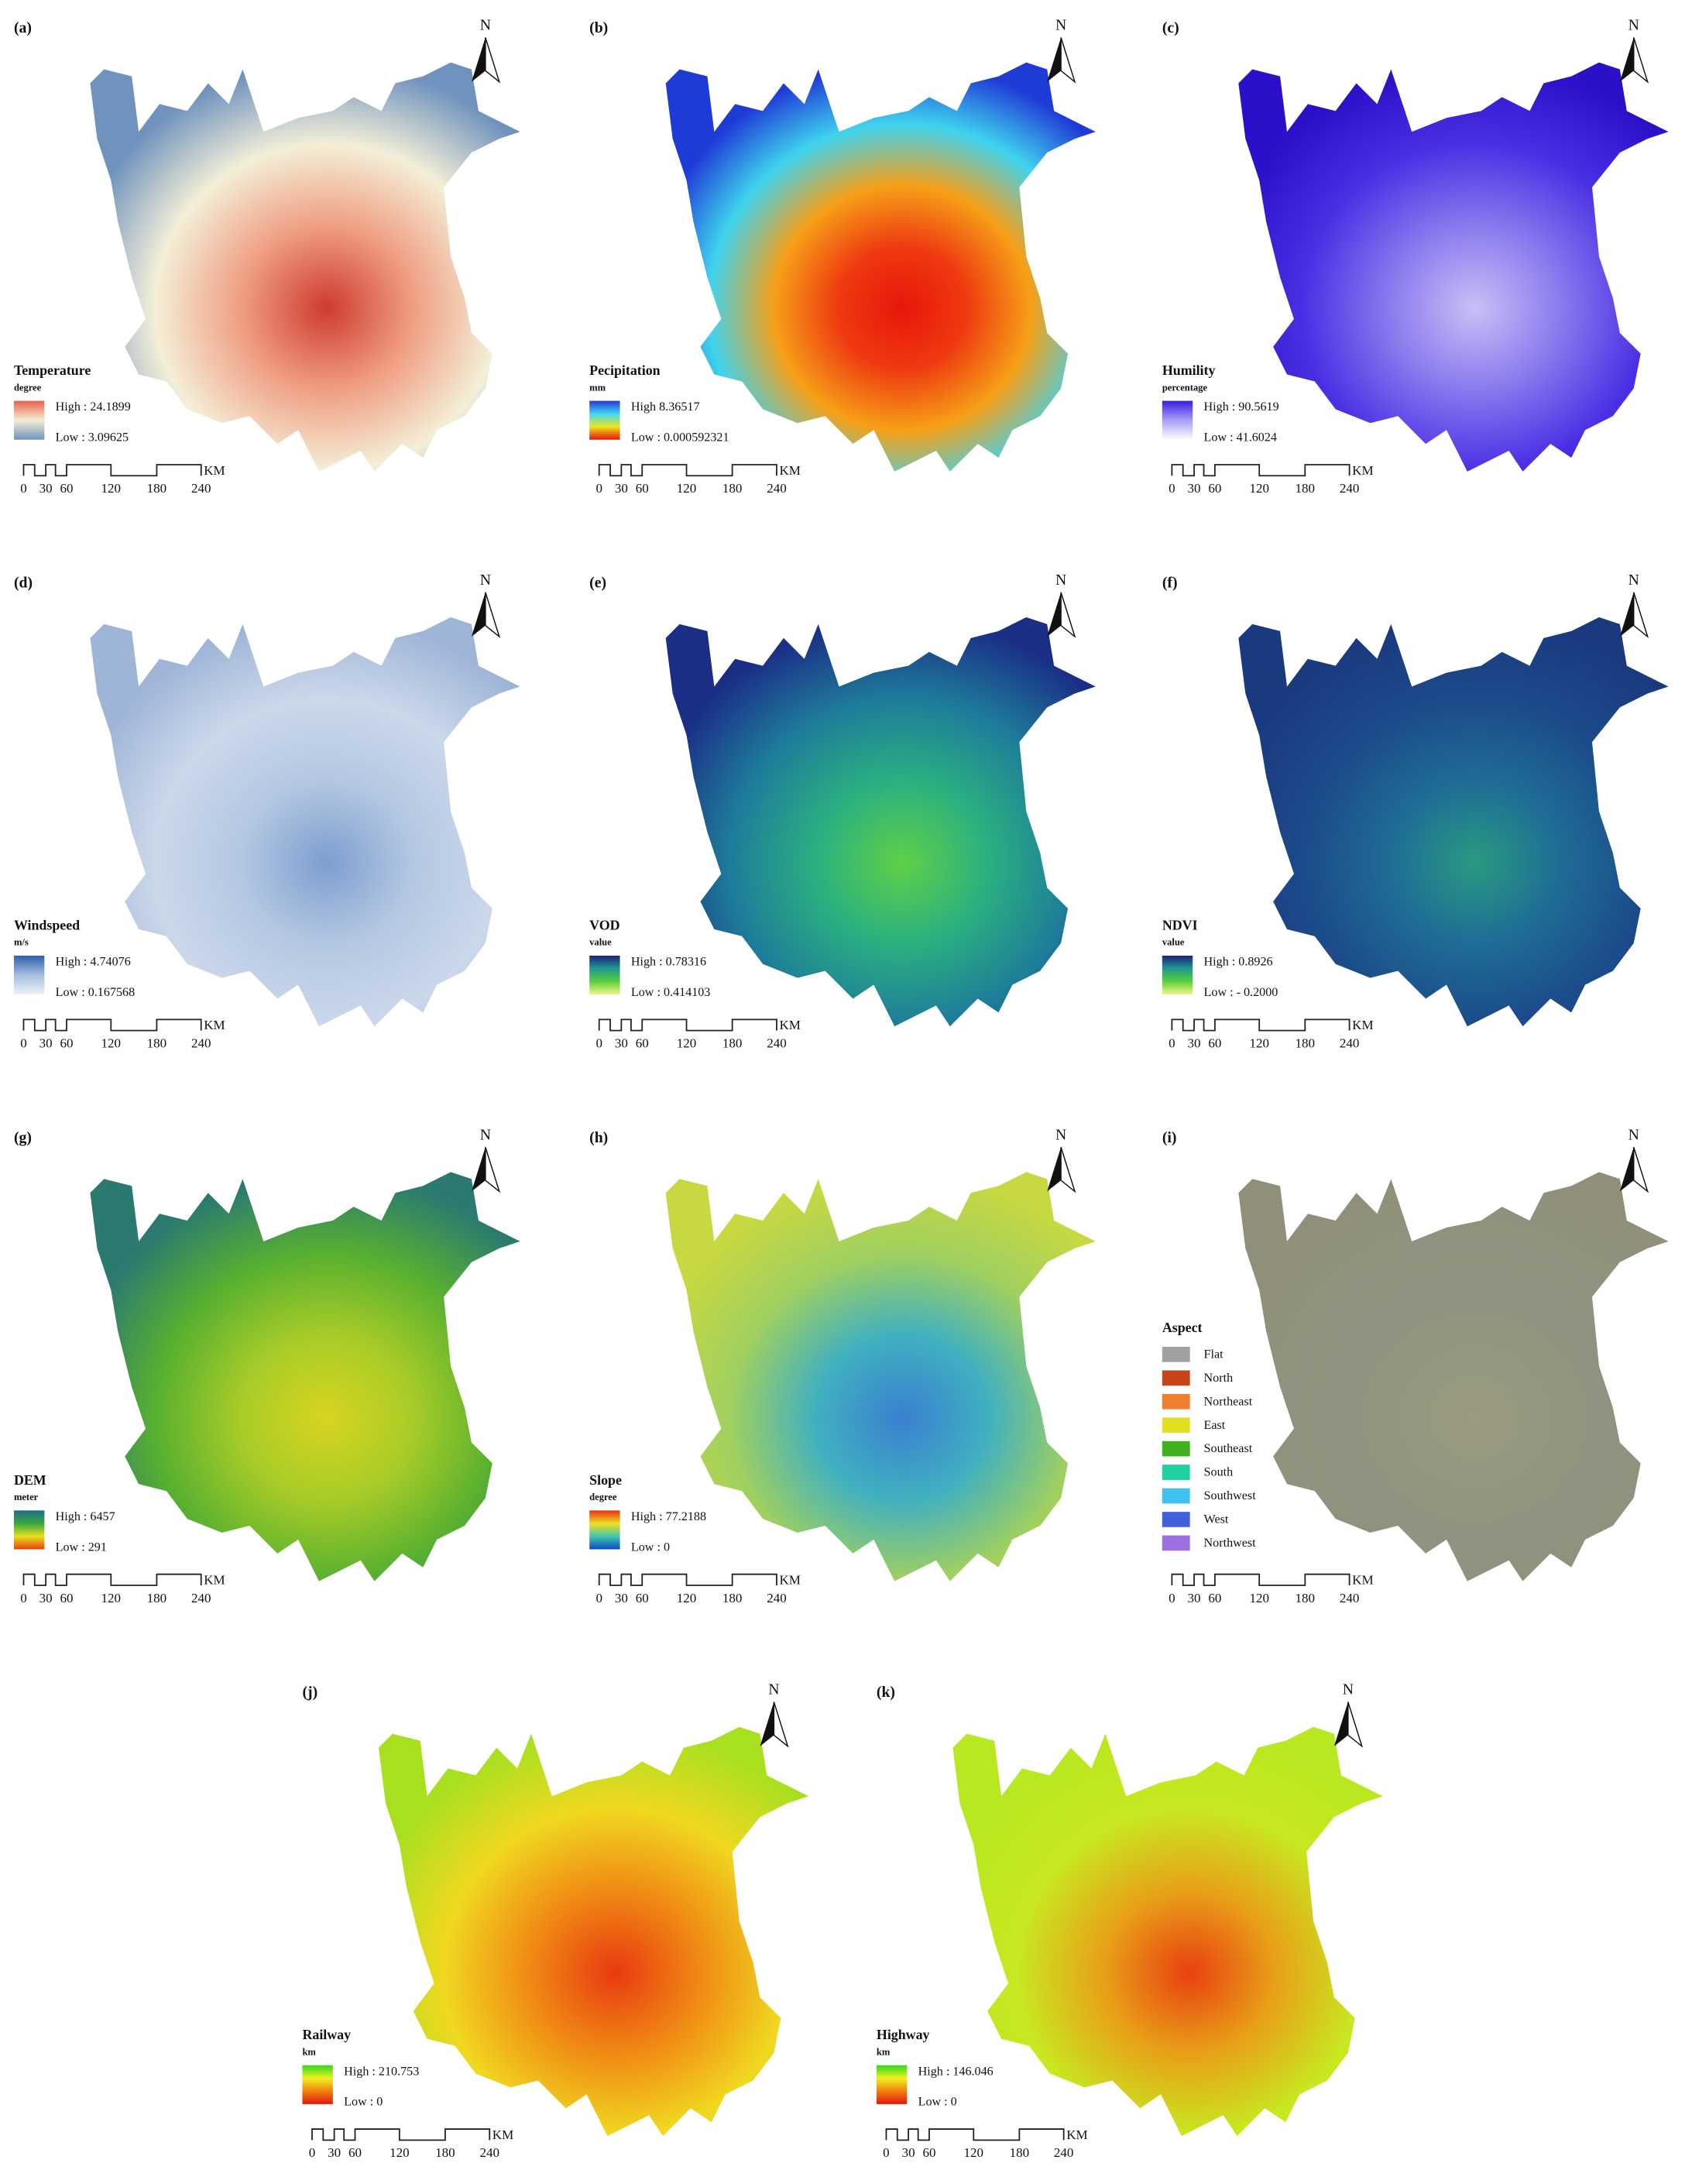 The width and height of the screenshot is (1692, 2184). I want to click on legend-unit: degree, so click(28, 387).